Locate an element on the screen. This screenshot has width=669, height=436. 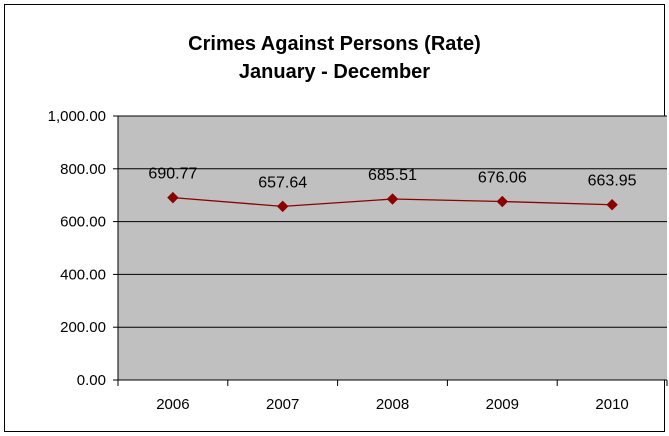
x-tick-label: 2010 is located at coordinates (611, 404).